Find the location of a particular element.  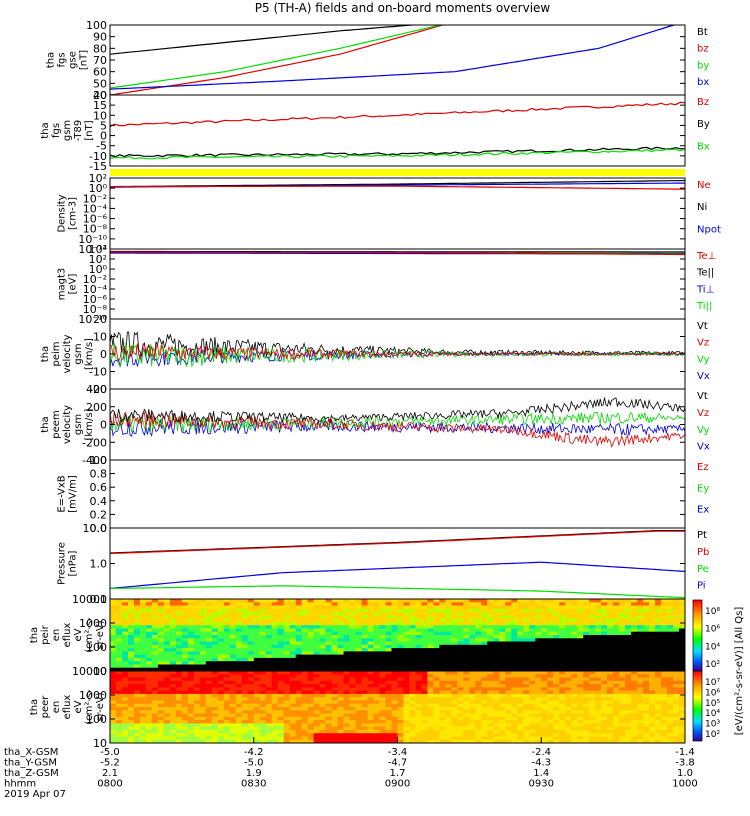

y-tick-label: 10⁻⁴ is located at coordinates (95, 208).